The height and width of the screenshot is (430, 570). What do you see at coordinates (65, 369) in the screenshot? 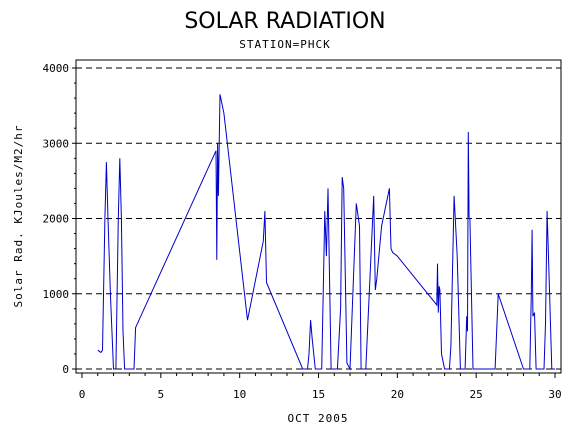
I see `y-tick-label: 0` at bounding box center [65, 369].